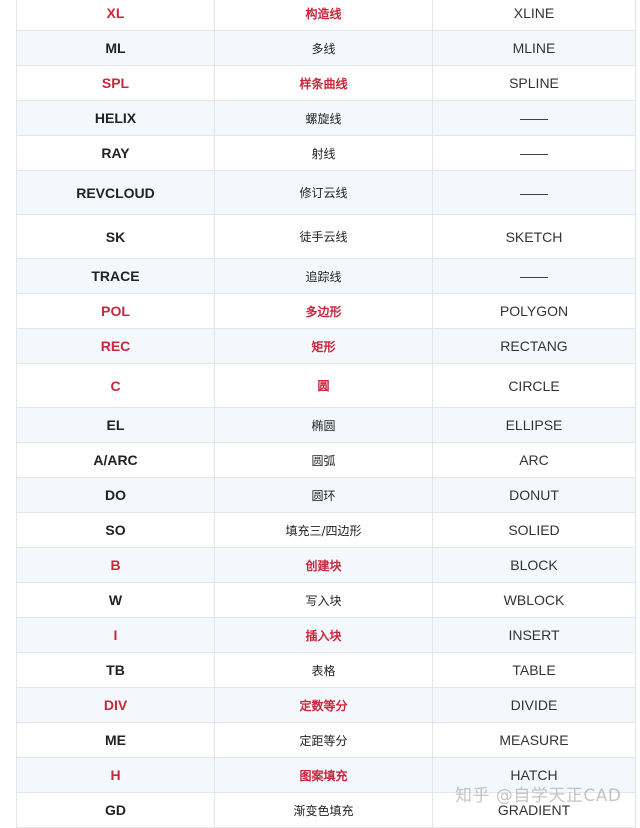  I want to click on command-full-cell: BLOCK, so click(534, 565).